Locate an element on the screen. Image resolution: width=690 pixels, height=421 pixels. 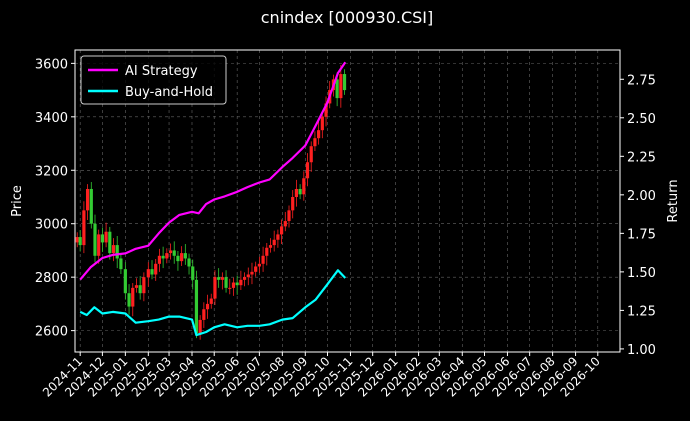
y-tick-label: 2800 is located at coordinates (51, 278).